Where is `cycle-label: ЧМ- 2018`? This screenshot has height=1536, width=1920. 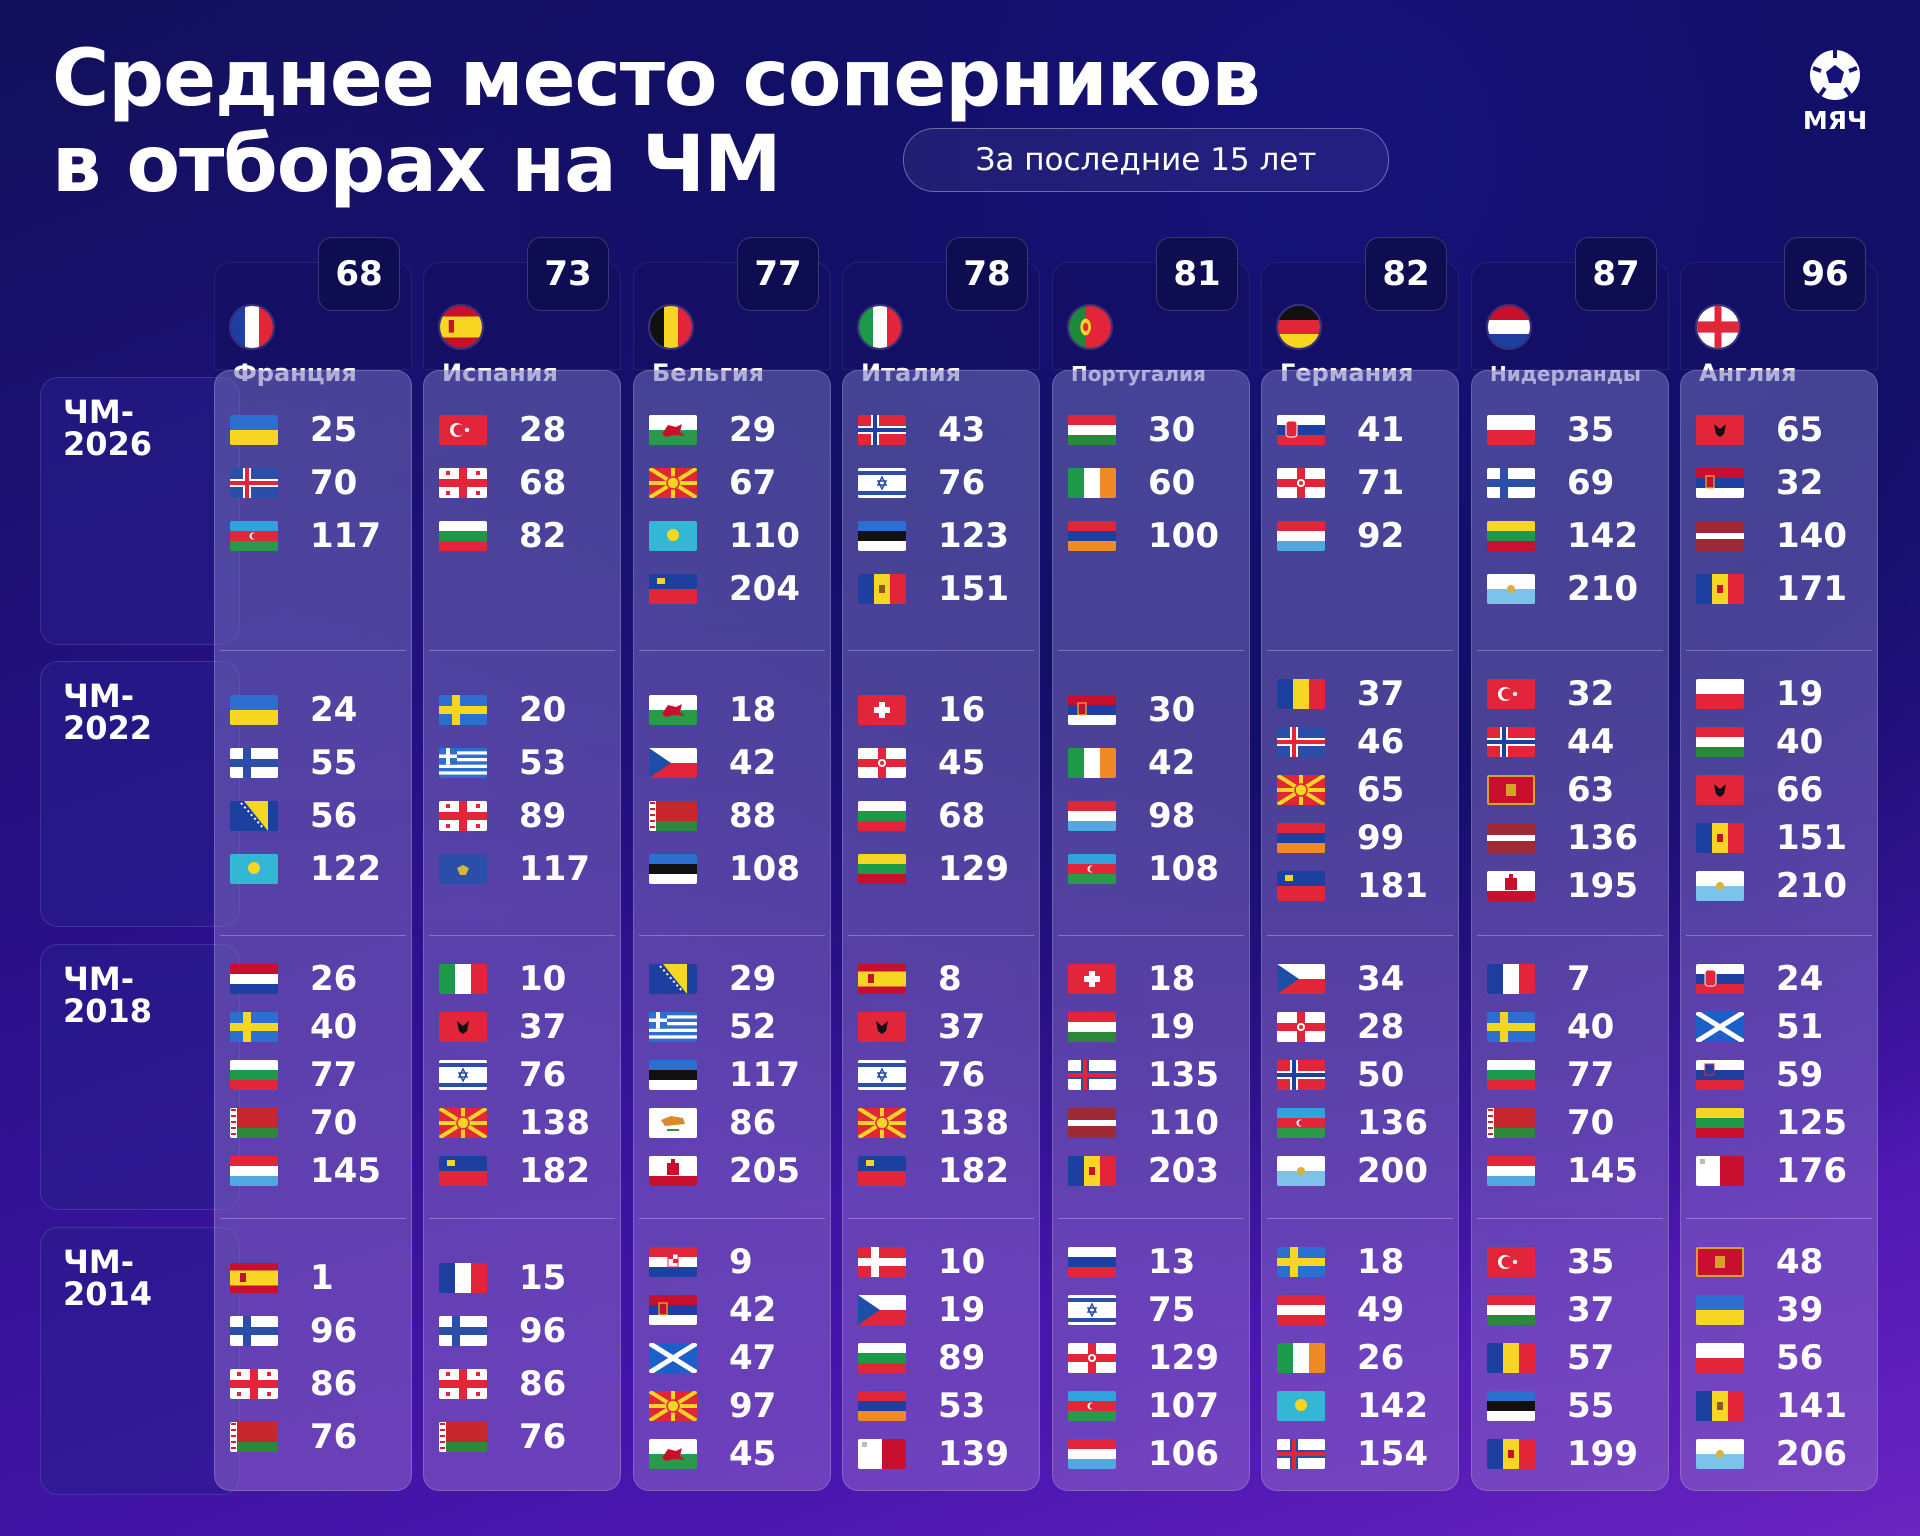 cycle-label: ЧМ- 2018 is located at coordinates (140, 1077).